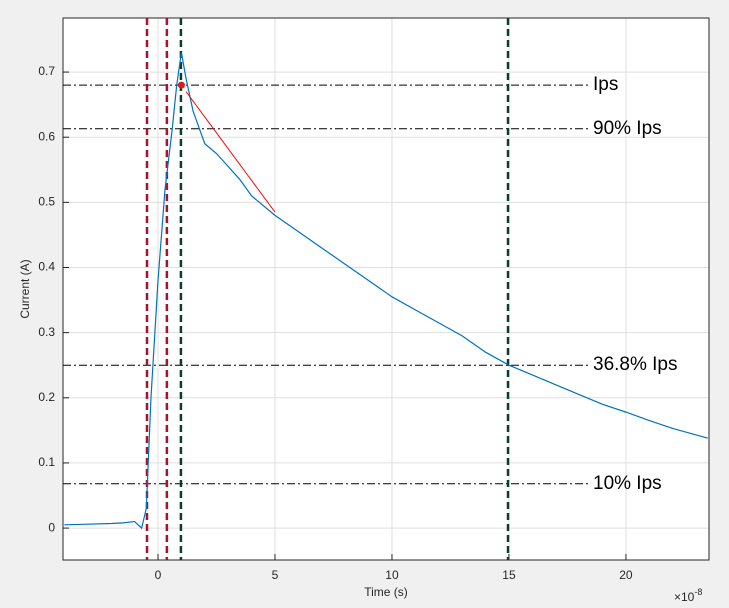 Image resolution: width=729 pixels, height=608 pixels. Describe the element at coordinates (181, 85) in the screenshot. I see `peak-marker` at that location.